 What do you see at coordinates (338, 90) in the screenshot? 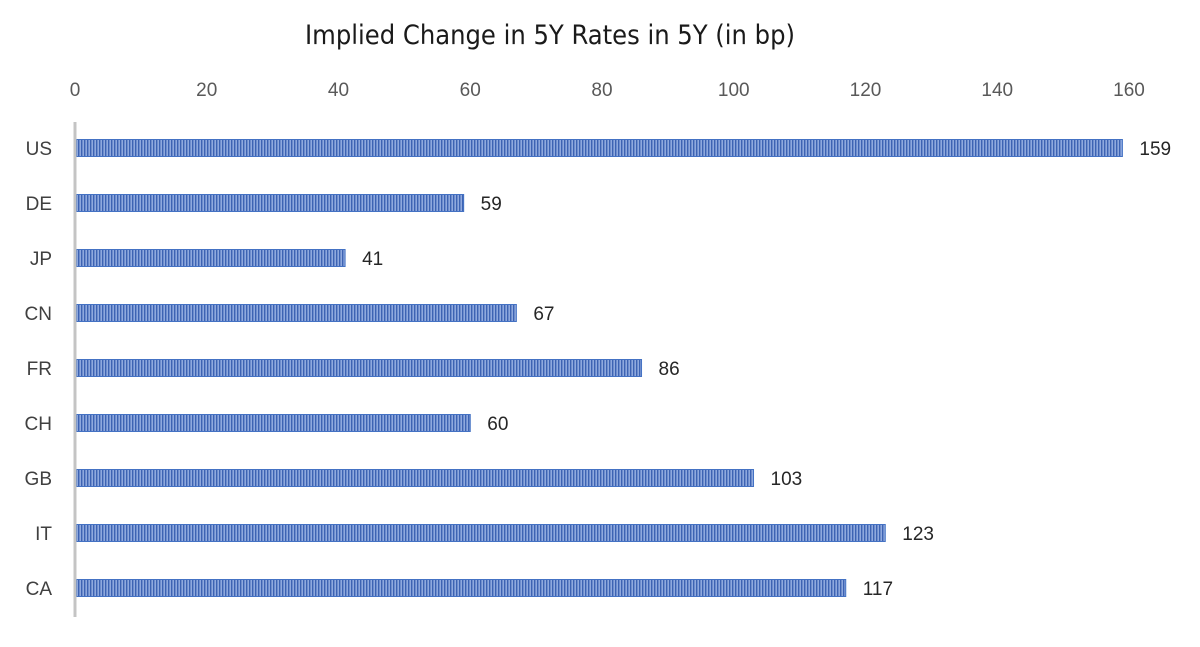
I see `value-axis-tick-label: 40` at bounding box center [338, 90].